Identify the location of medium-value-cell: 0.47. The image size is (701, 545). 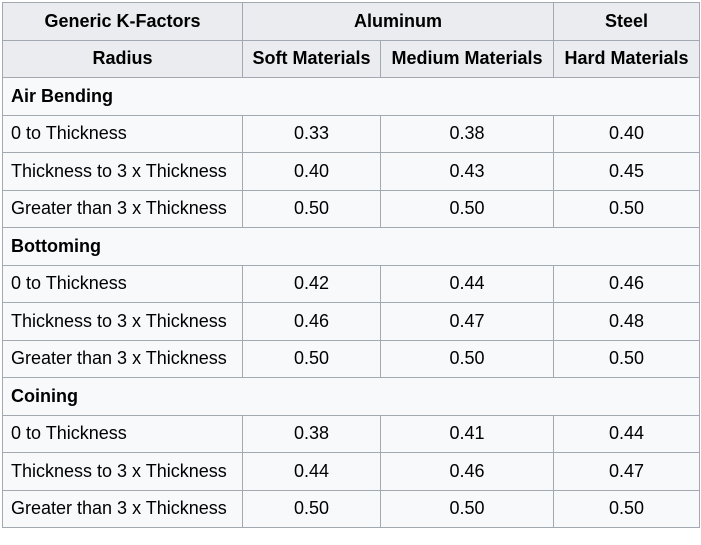
(467, 321).